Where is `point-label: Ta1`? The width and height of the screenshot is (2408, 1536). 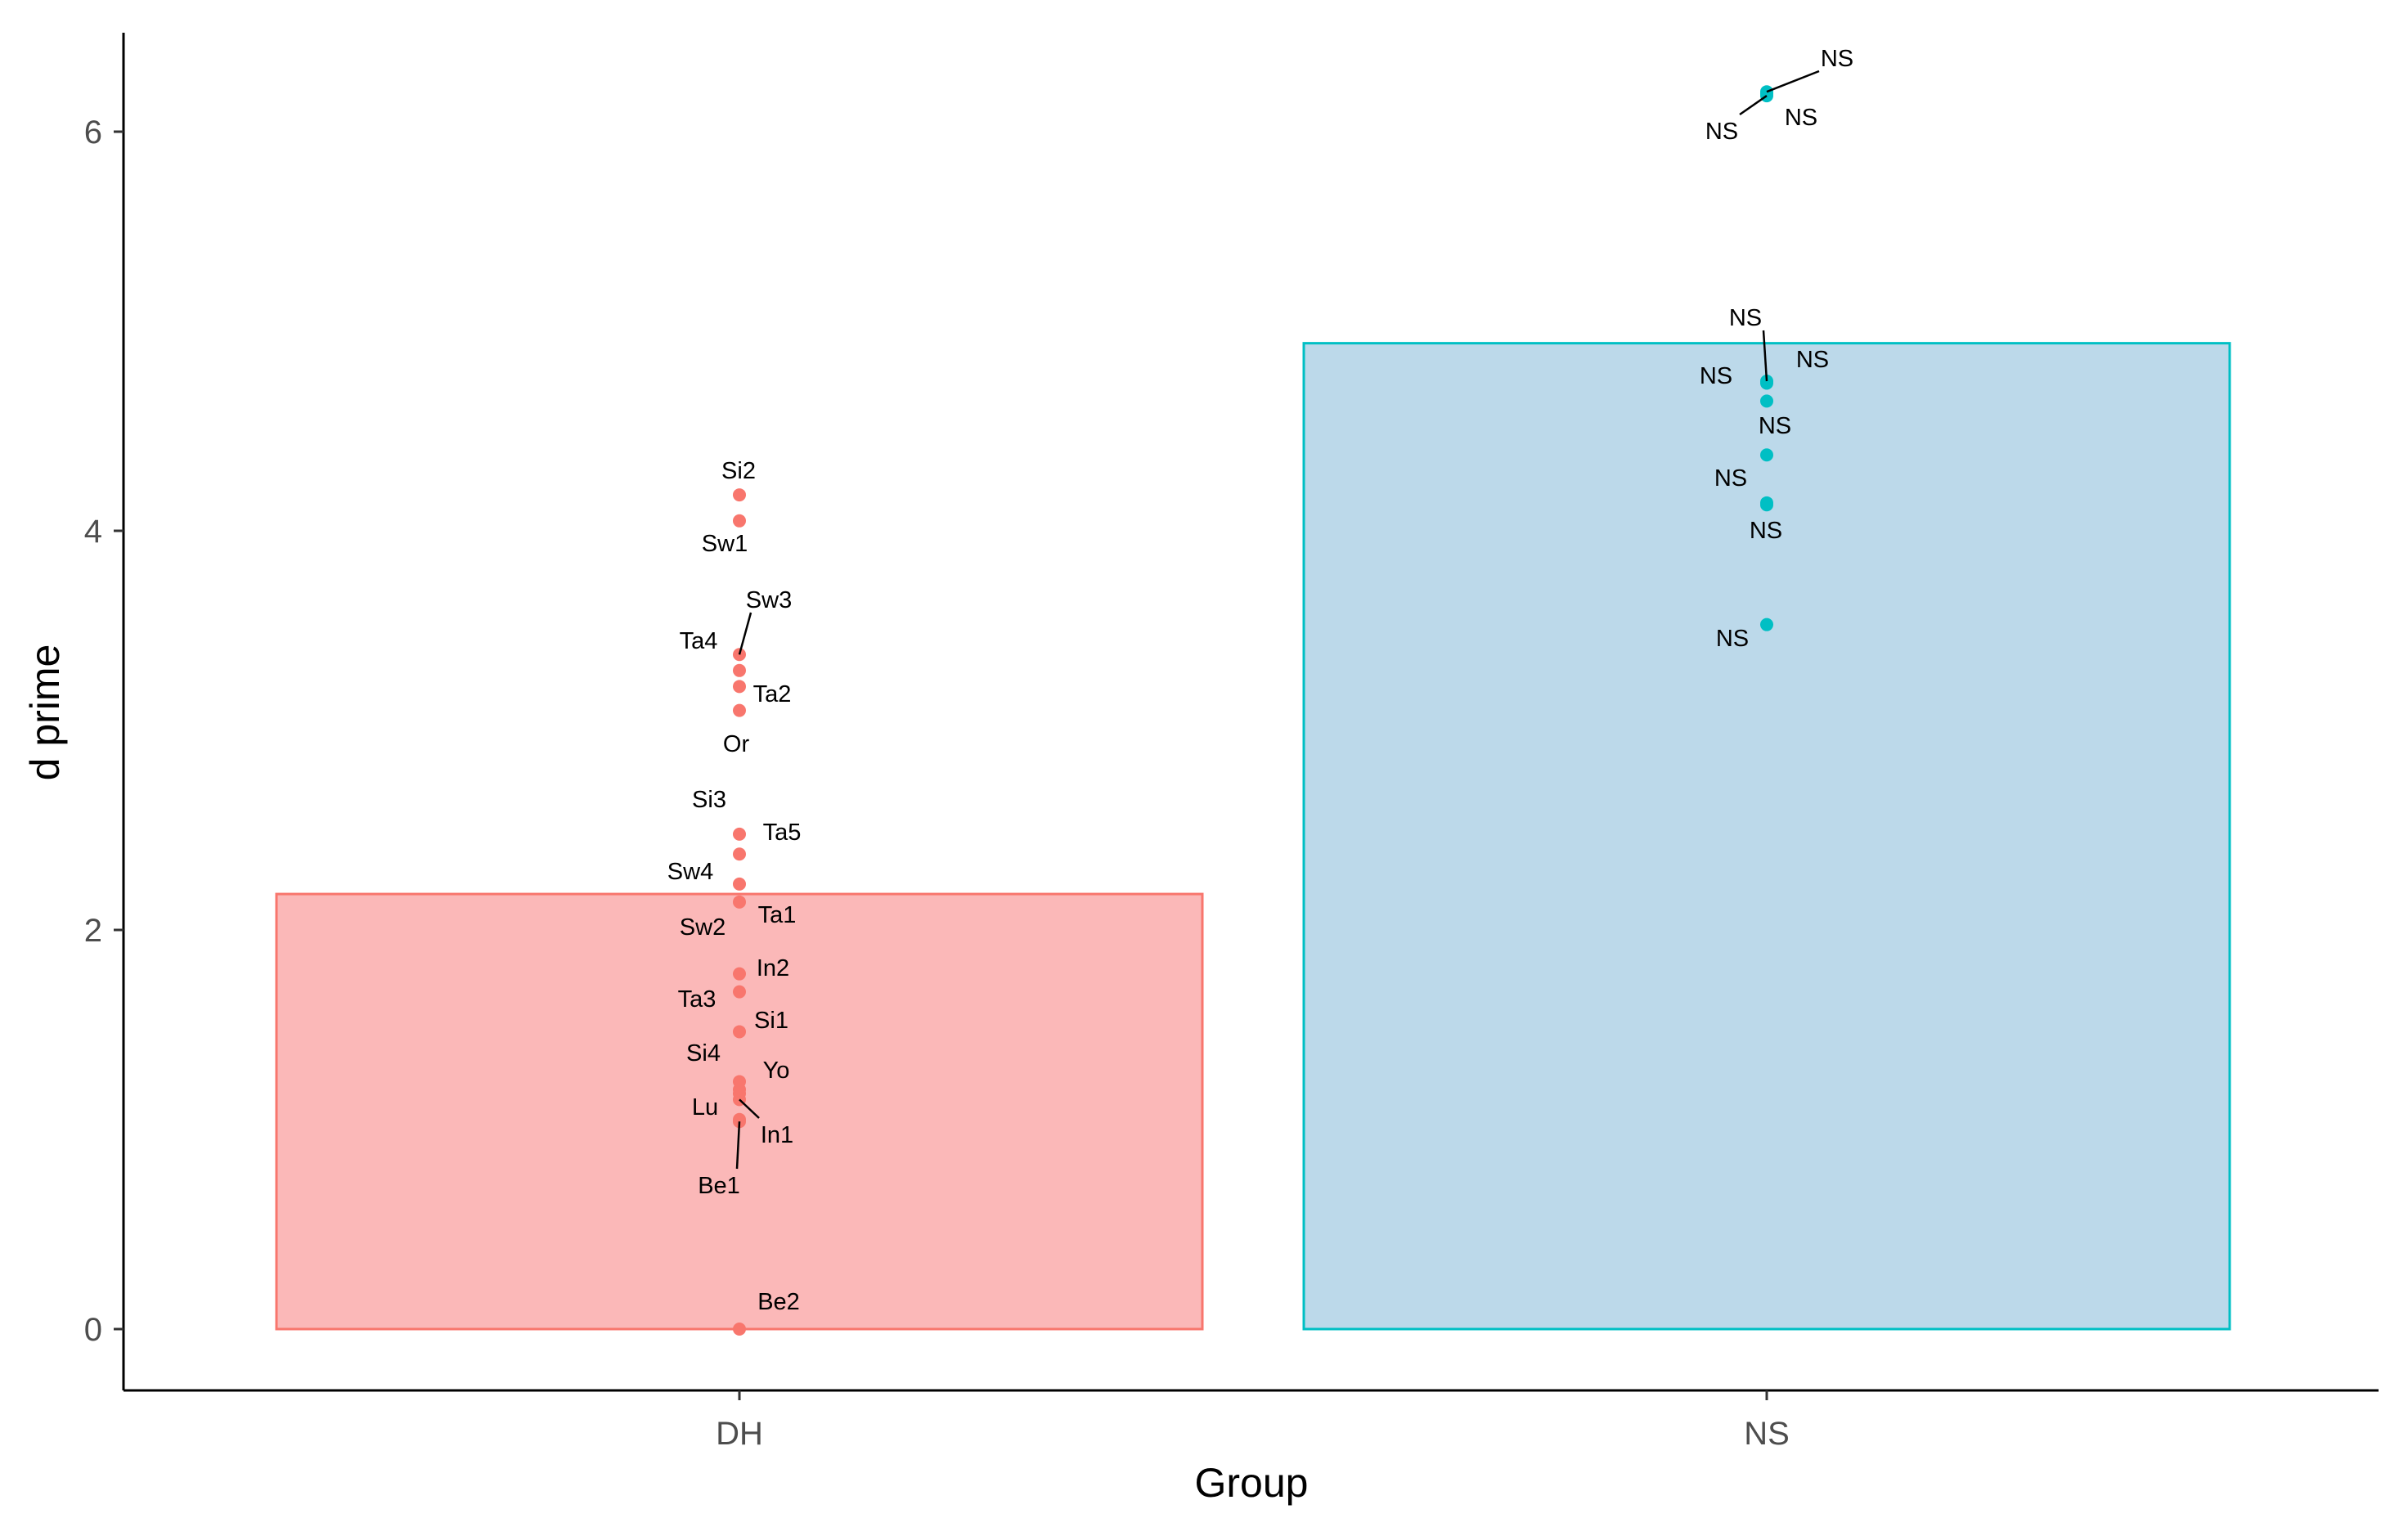
point-label: Ta1 is located at coordinates (777, 915).